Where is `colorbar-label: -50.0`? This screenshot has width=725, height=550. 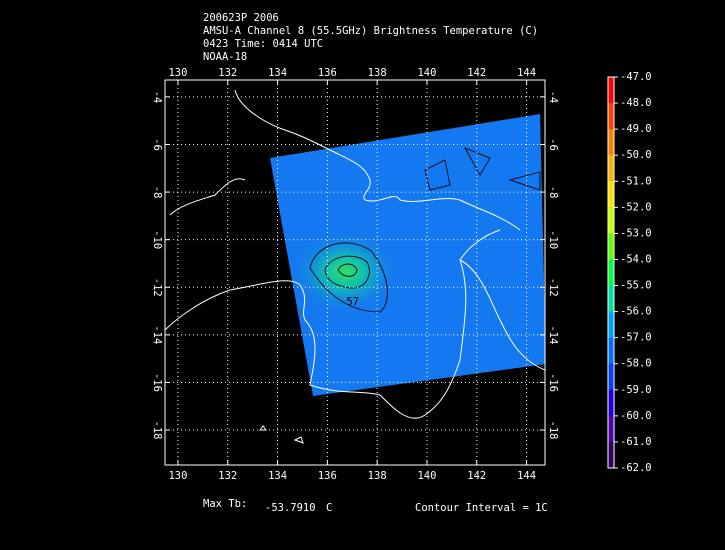
colorbar-label: -50.0 is located at coordinates (636, 155).